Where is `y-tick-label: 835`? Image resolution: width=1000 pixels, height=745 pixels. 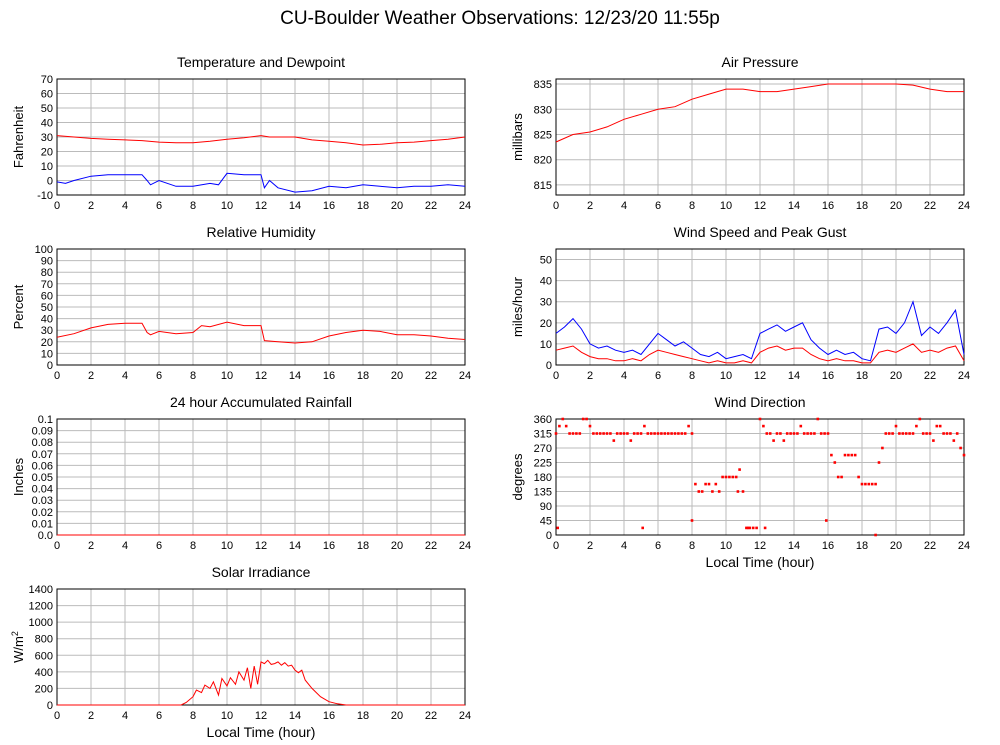 y-tick-label: 835 is located at coordinates (543, 85).